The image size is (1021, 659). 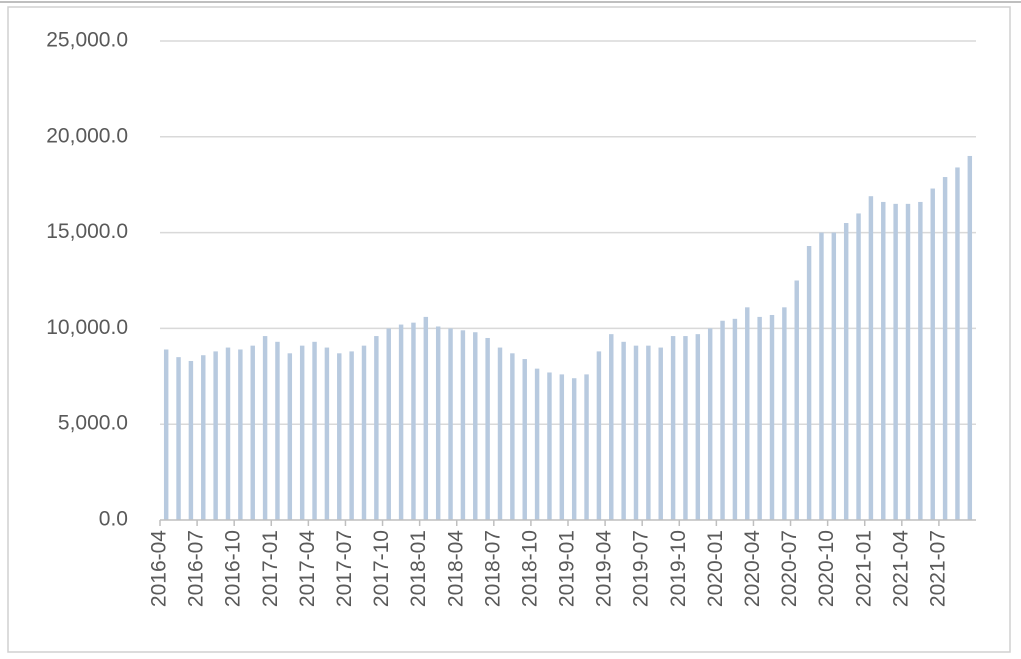 What do you see at coordinates (752, 568) in the screenshot?
I see `x-tick-label: 2020-04` at bounding box center [752, 568].